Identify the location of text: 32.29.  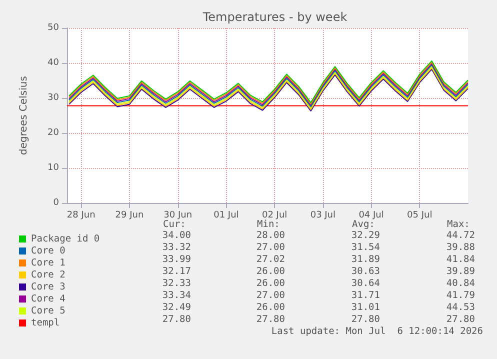
(365, 235).